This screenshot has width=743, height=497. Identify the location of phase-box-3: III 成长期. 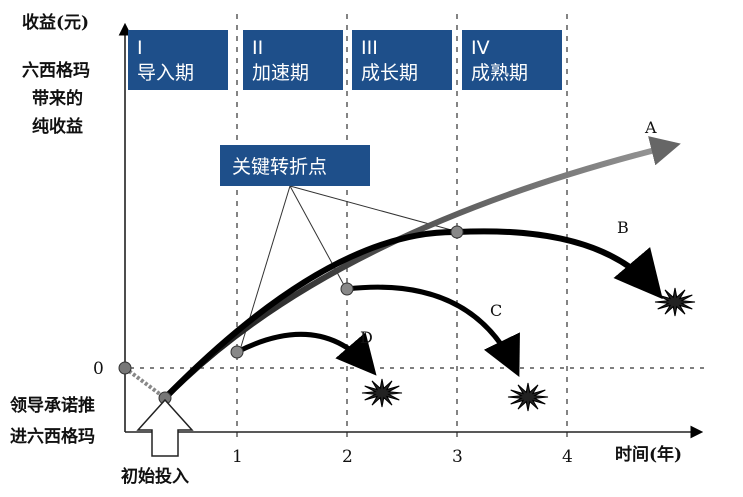
(402, 60).